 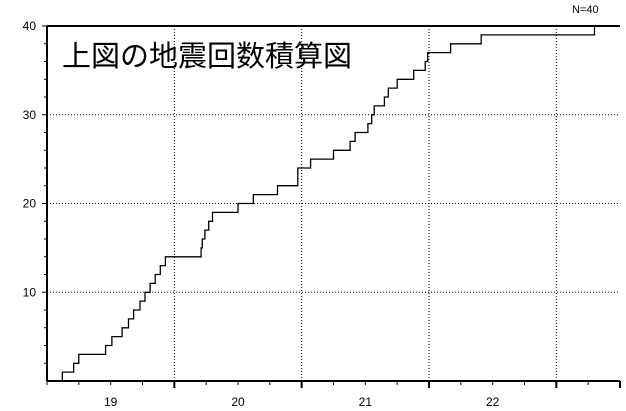 I want to click on inset-title: 上図の地震回数積算図, so click(x=207, y=56).